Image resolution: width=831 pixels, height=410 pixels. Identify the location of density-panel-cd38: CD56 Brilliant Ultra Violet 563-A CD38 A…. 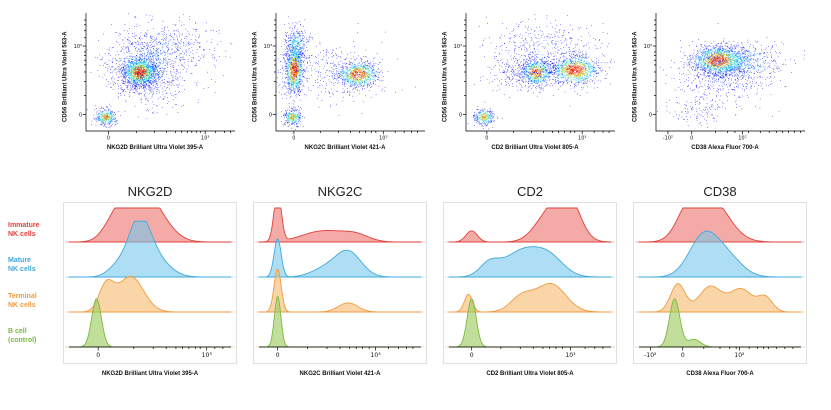
(720, 80).